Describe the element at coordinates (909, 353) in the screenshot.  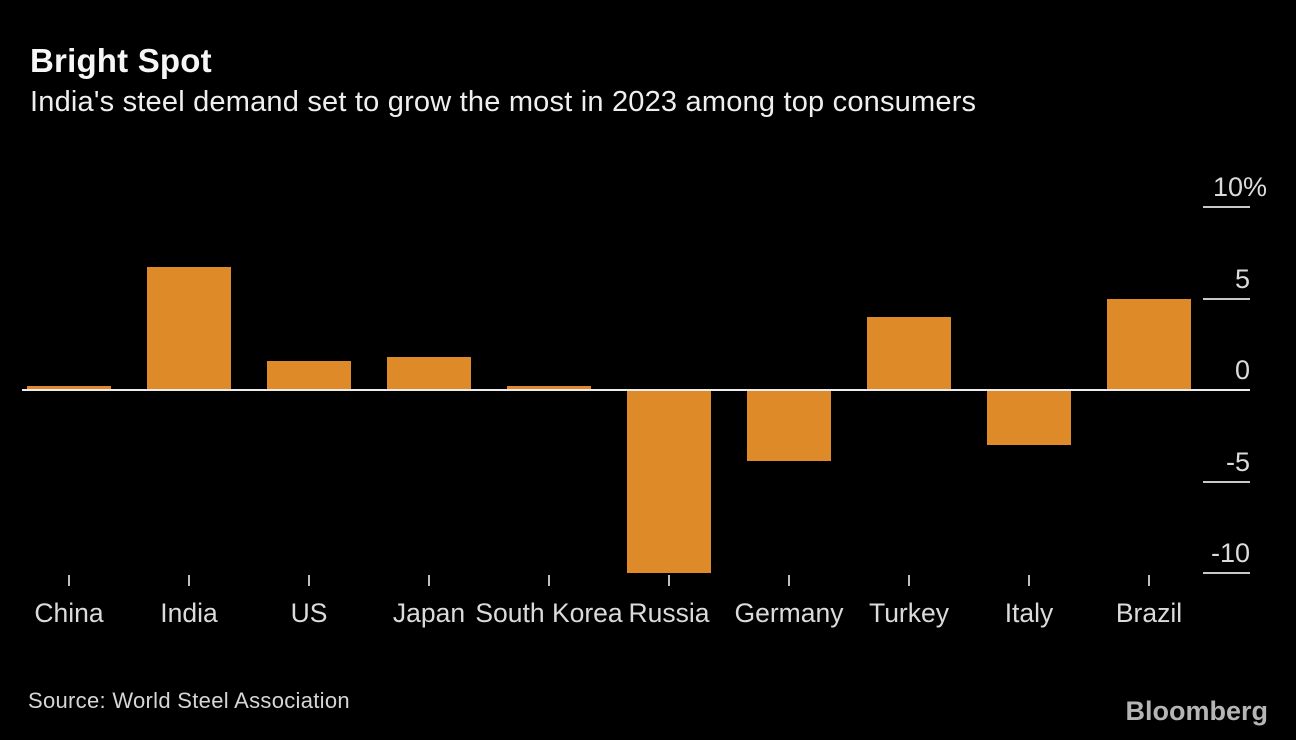
I see `bar-turkey` at that location.